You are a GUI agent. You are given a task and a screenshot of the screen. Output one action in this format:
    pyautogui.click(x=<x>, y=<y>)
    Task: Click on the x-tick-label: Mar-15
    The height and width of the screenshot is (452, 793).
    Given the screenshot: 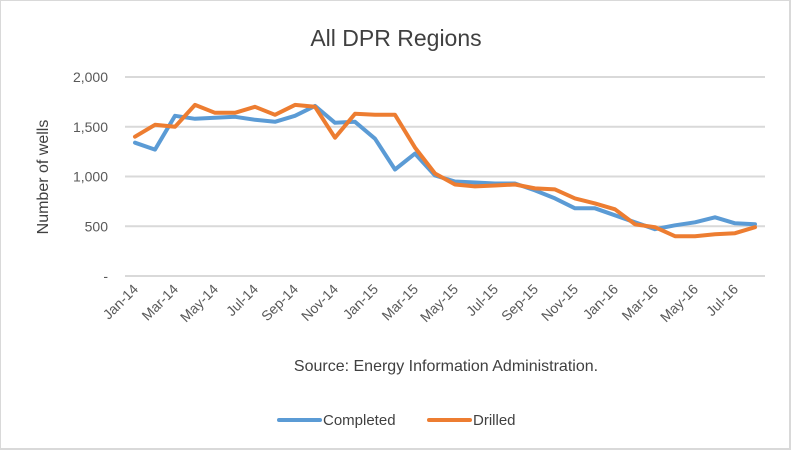 What is the action you would take?
    pyautogui.click(x=399, y=302)
    